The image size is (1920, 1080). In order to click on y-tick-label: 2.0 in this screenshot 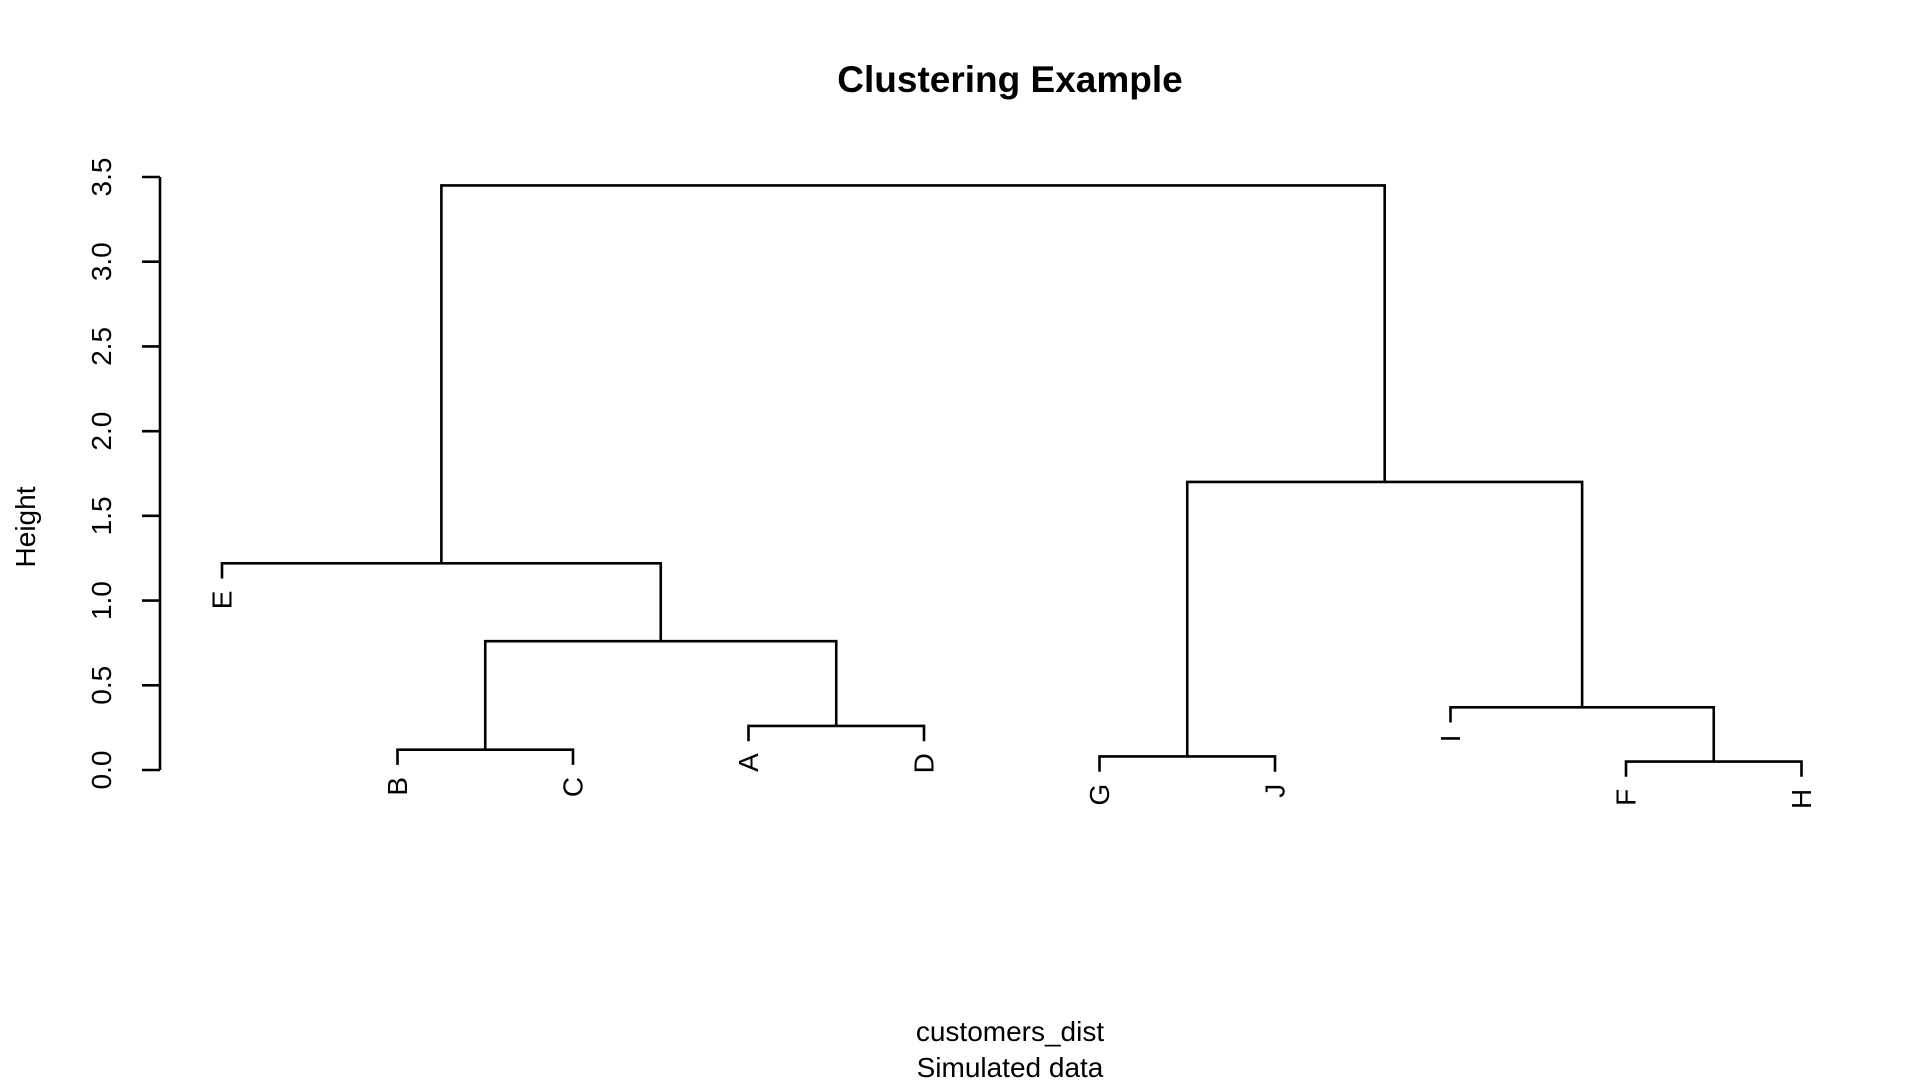, I will do `click(101, 431)`.